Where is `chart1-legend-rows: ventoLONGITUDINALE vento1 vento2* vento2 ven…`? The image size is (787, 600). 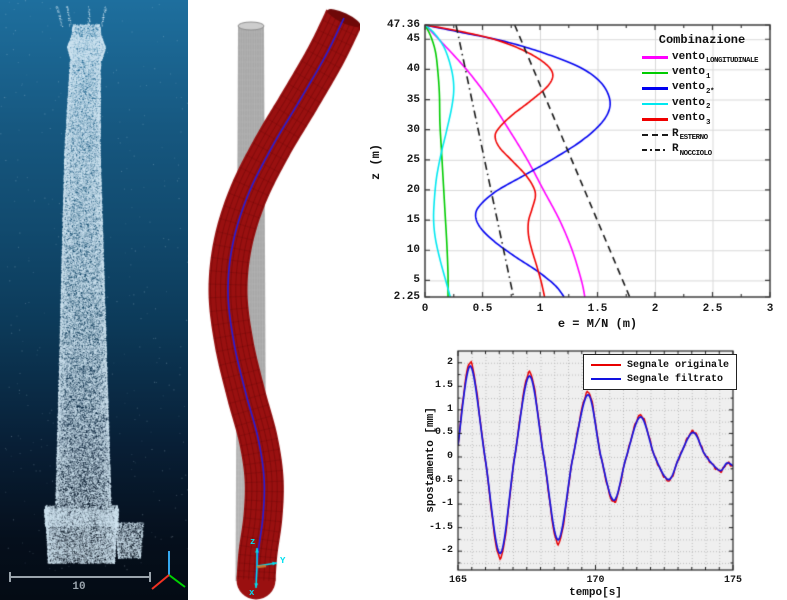 chart1-legend-rows: ventoLONGITUDINALE vento1 vento2* vento2 ven… is located at coordinates (702, 104).